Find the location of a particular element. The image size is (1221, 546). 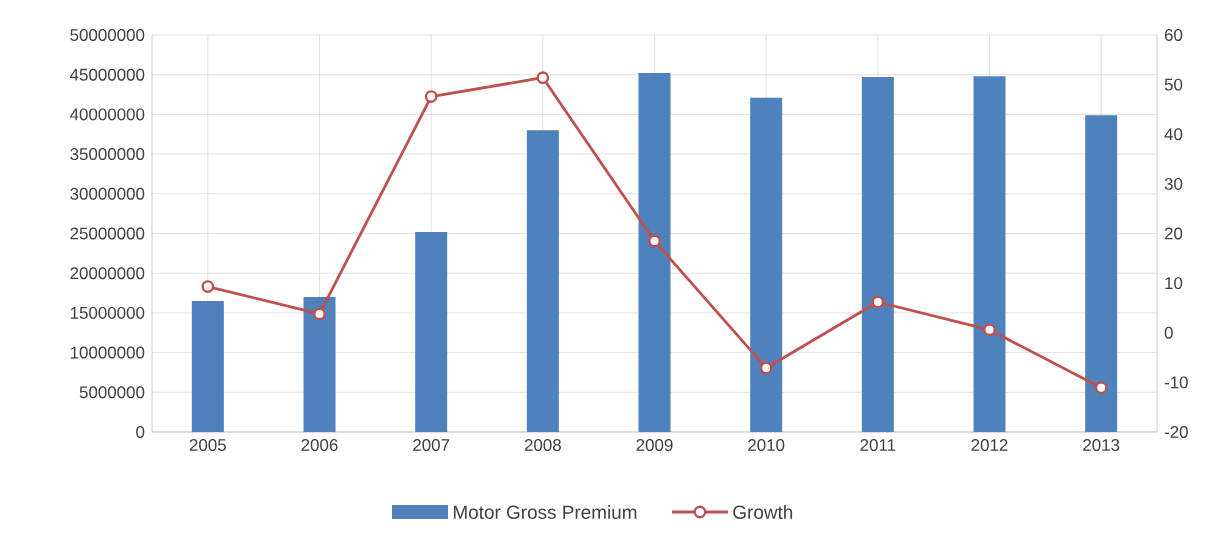

y2-tick-label: 40 is located at coordinates (1173, 134).